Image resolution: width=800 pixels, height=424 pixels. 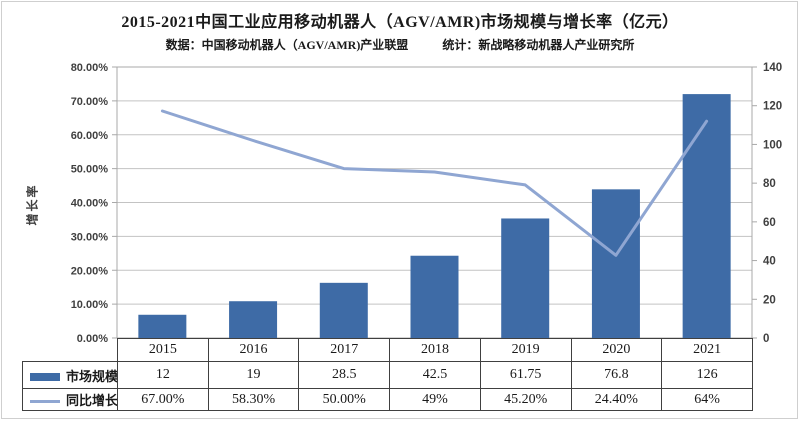 I want to click on right-axis-tick-label: 120, so click(x=772, y=107).